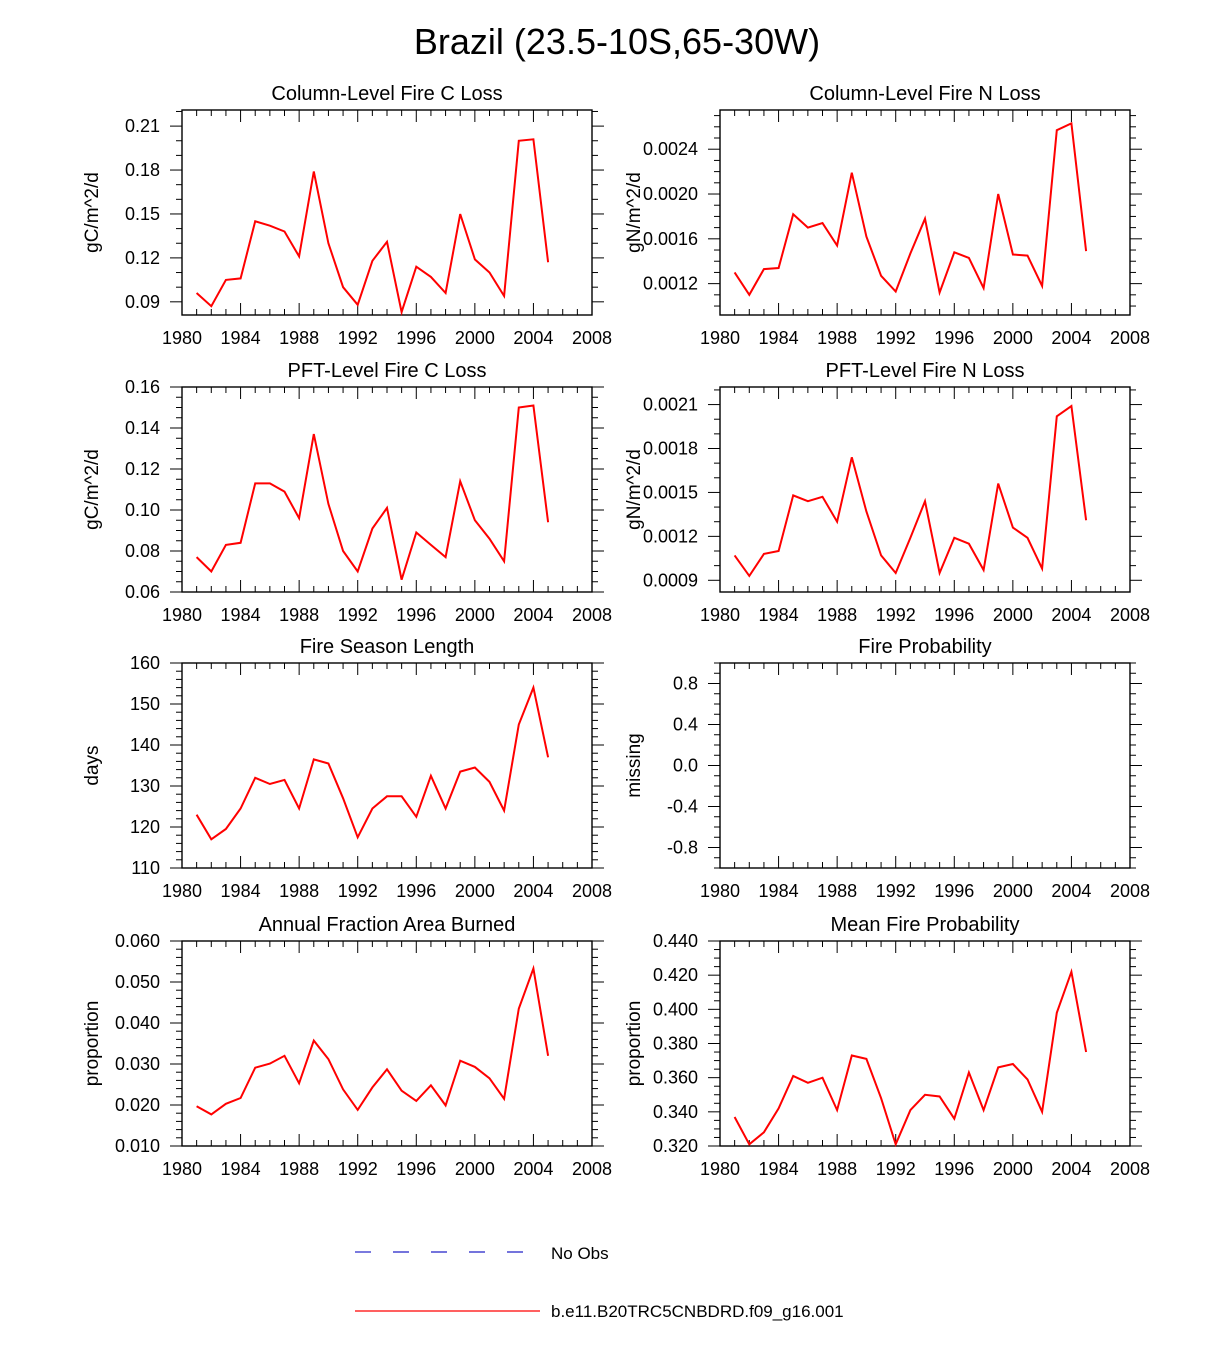 This screenshot has width=1224, height=1350. I want to click on figure-title: Brazil (23.5-10S,65-30W), so click(617, 41).